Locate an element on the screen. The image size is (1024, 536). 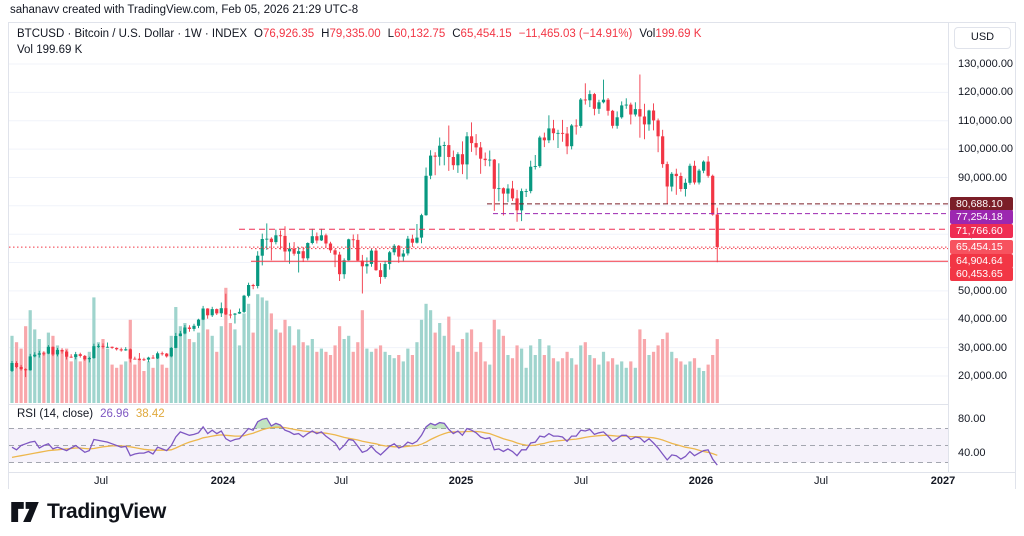
price-tick: 100,000.00 is located at coordinates (986, 149).